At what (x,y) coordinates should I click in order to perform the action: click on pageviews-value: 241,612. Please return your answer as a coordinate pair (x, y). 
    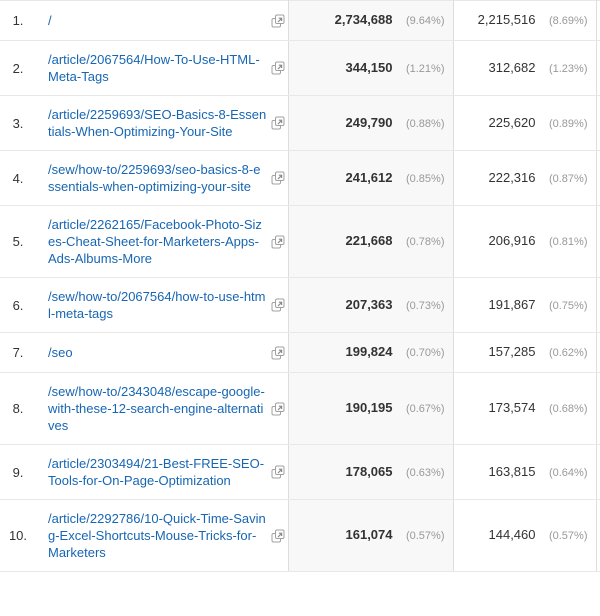
    Looking at the image, I should click on (369, 177).